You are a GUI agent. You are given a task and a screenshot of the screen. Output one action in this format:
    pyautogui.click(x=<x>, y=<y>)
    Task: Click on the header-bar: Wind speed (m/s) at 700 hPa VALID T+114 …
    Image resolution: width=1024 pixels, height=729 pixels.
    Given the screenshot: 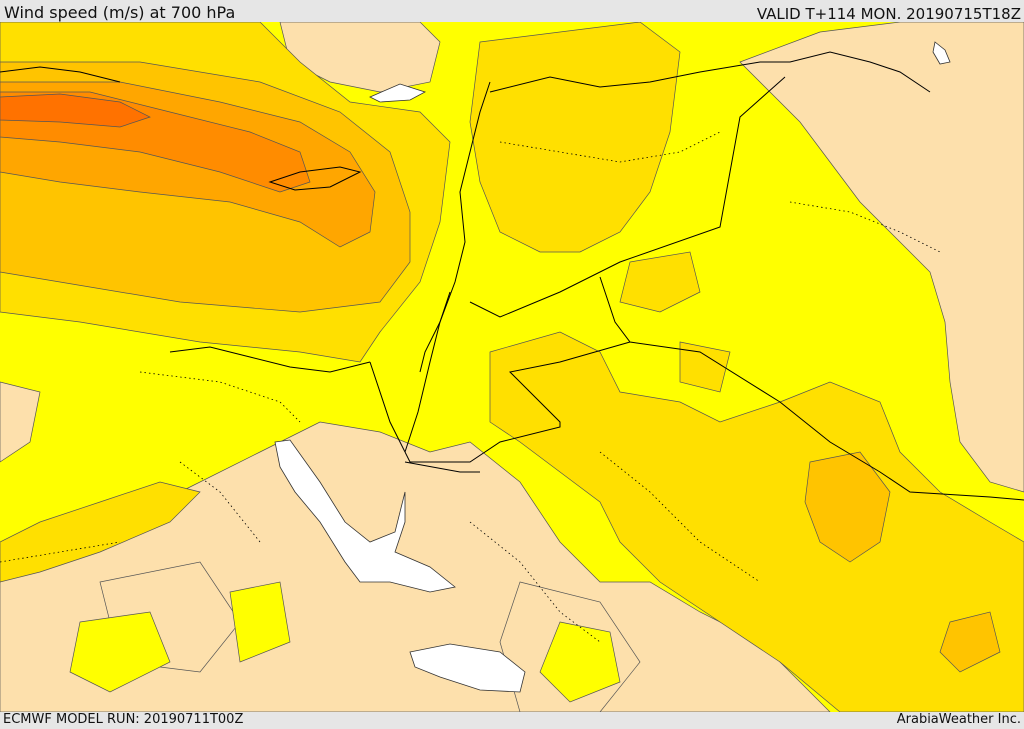 What is the action you would take?
    pyautogui.click(x=512, y=11)
    